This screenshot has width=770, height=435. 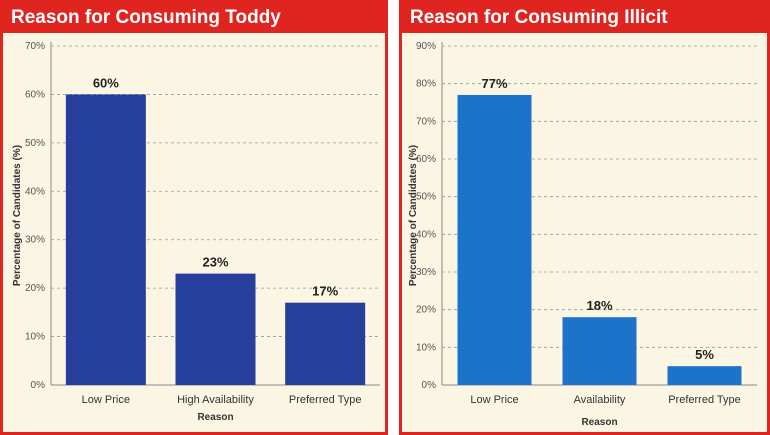 I want to click on x-category-label: High Availability, so click(x=215, y=400).